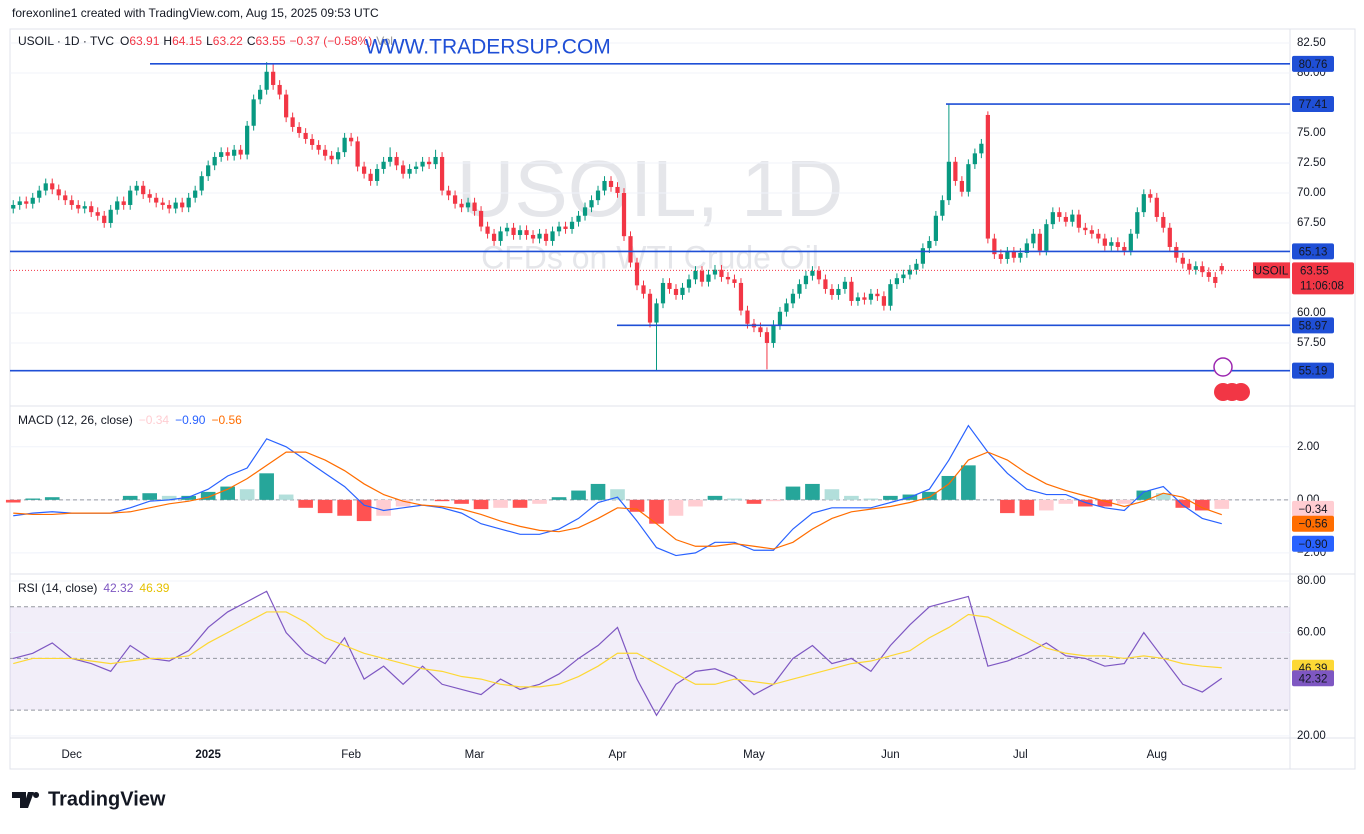 The height and width of the screenshot is (834, 1364). What do you see at coordinates (890, 755) in the screenshot?
I see `x-tick-label: Jun` at bounding box center [890, 755].